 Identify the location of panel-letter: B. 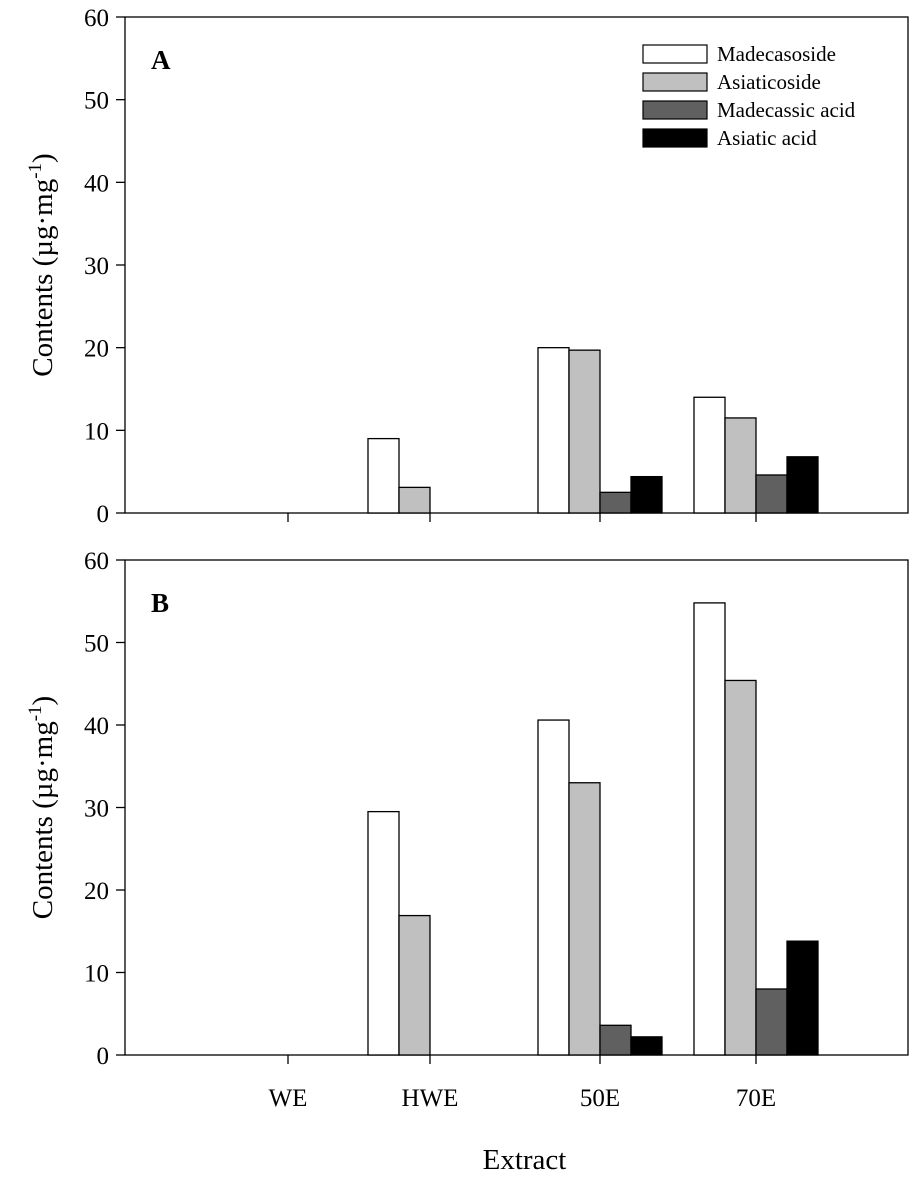
(160, 603).